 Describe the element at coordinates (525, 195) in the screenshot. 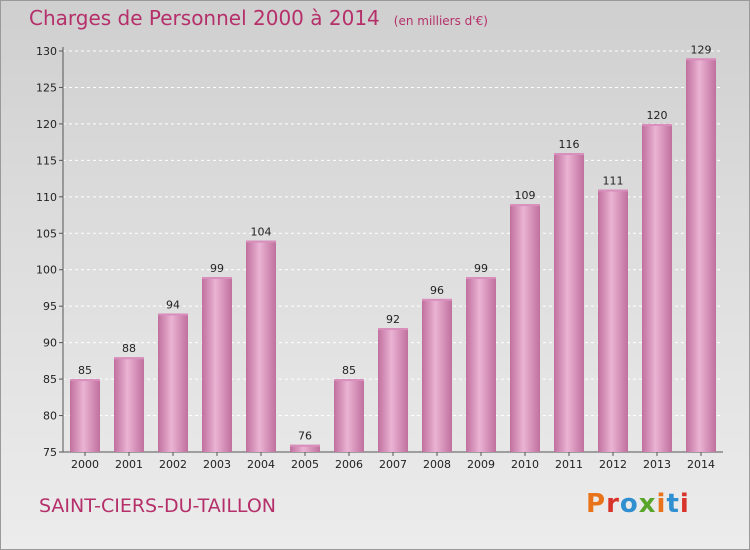

I see `data-label: 109` at that location.